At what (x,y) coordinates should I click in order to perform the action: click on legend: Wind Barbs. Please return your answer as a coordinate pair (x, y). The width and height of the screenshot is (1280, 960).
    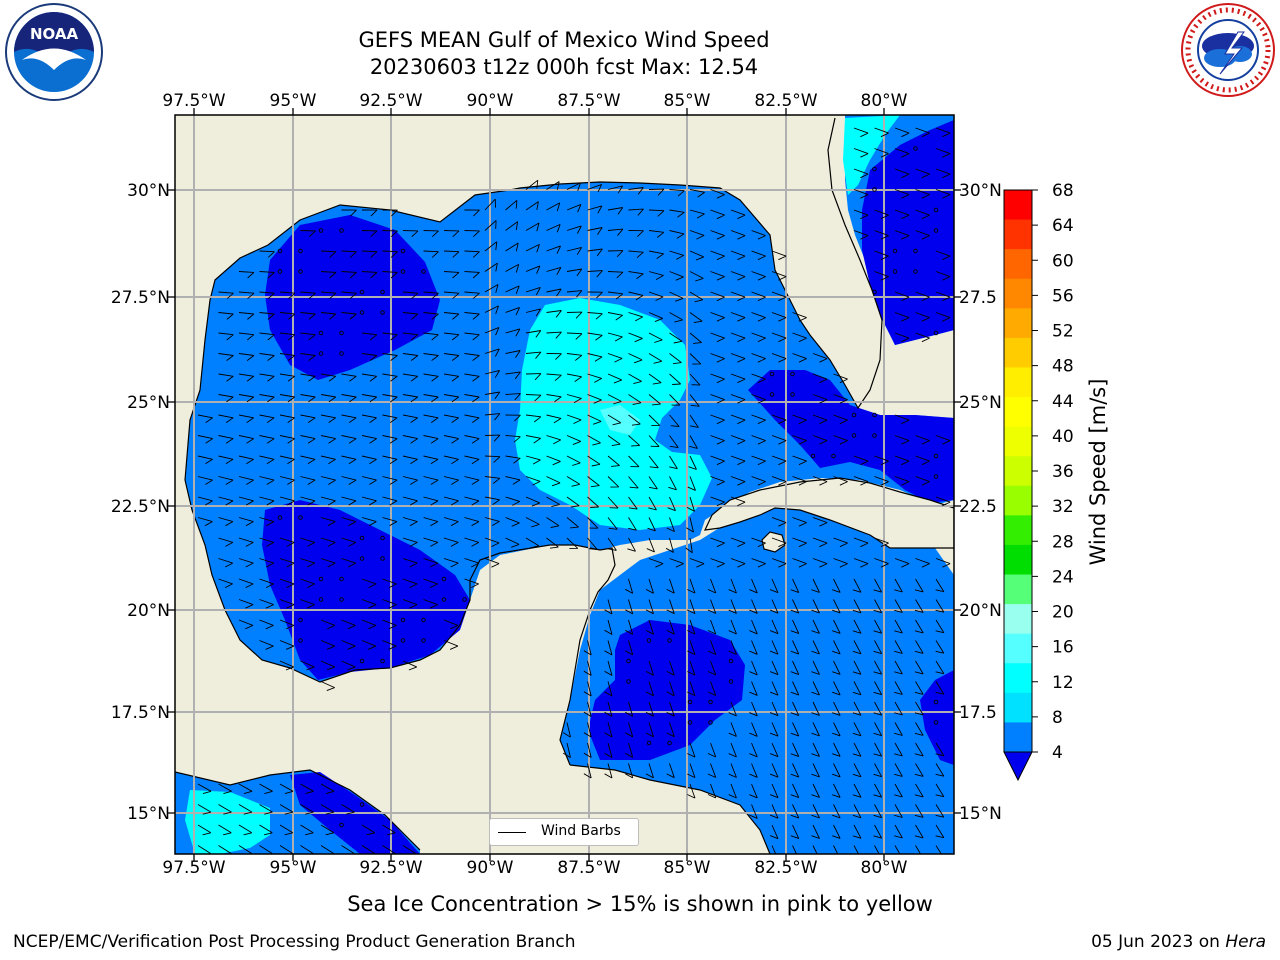
    Looking at the image, I should click on (564, 832).